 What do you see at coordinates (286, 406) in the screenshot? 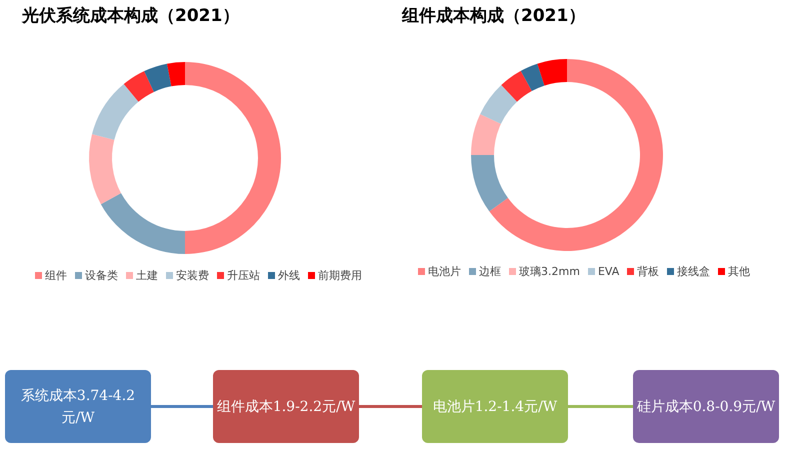
I see `text: 组件成本1.9-2.2元/W` at bounding box center [286, 406].